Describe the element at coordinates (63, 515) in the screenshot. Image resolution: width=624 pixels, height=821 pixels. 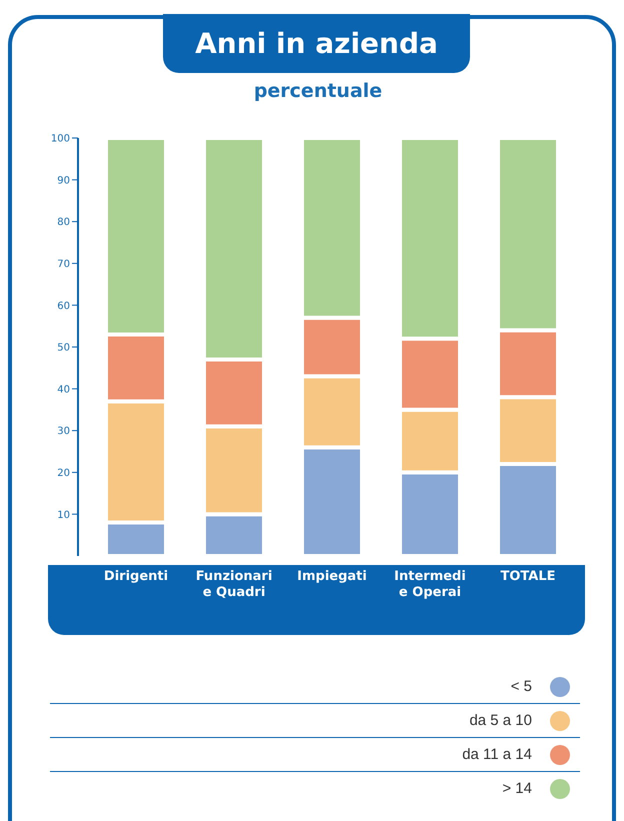
I see `y-tick-label: 10` at that location.